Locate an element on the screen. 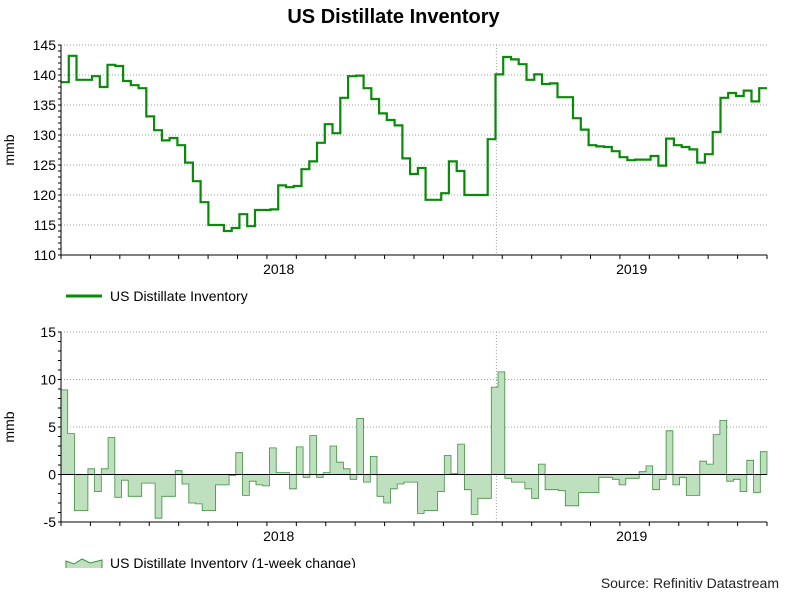 The image size is (787, 594). source-note: Source: Refinitiv Datastream is located at coordinates (689, 583).